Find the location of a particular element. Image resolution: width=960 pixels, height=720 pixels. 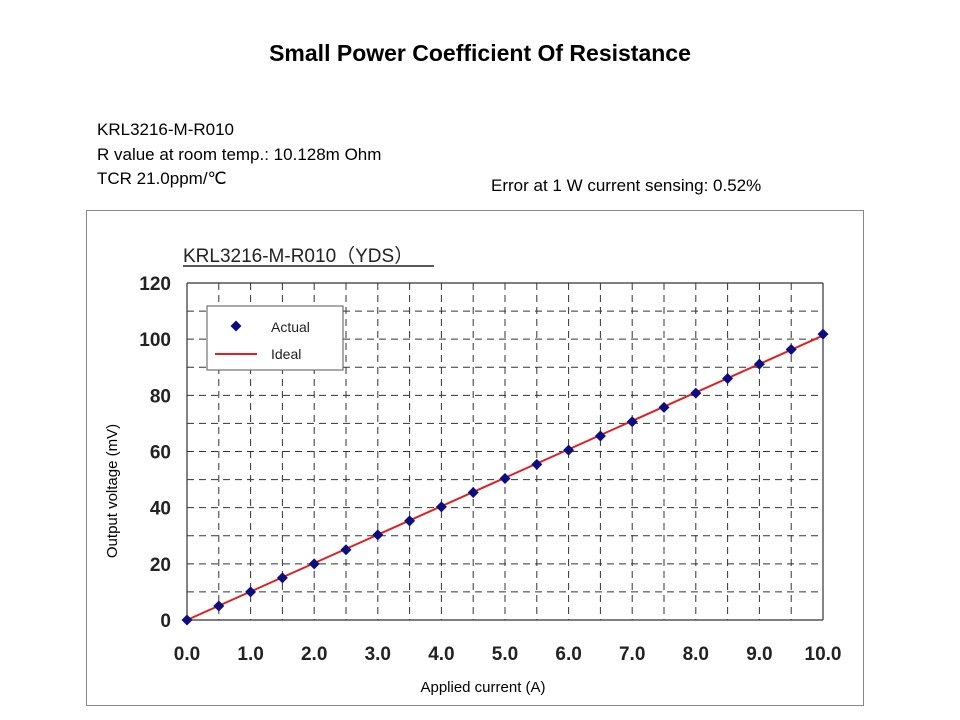

x-axis-label: Applied current (A) is located at coordinates (482, 687).